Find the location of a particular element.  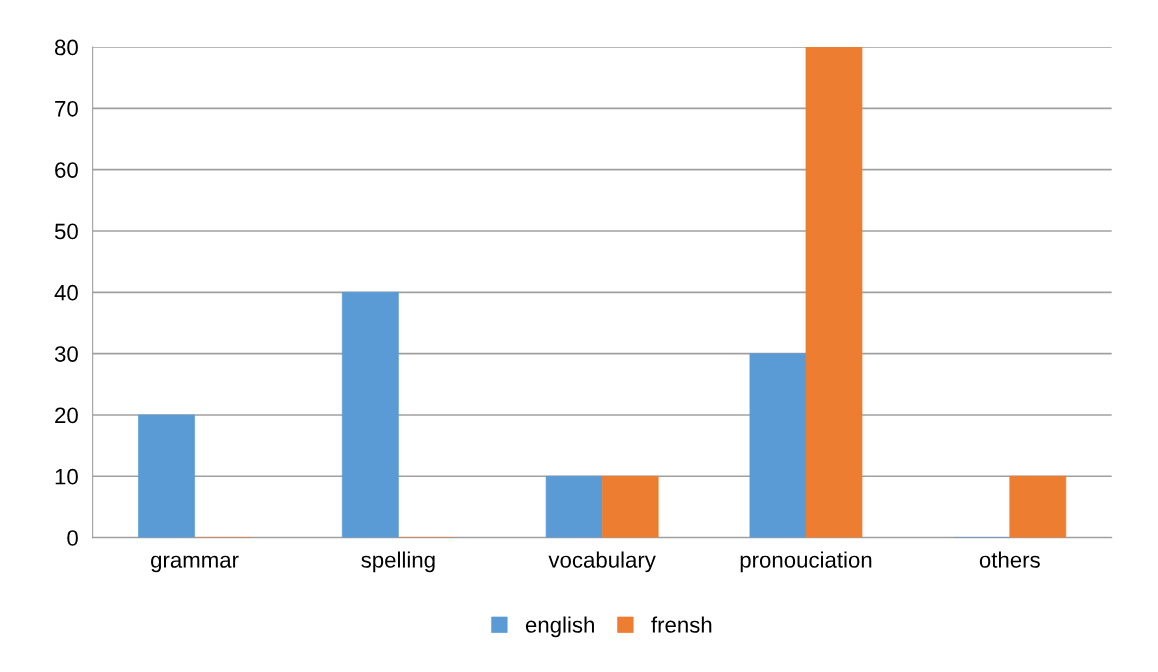

legend-label: english is located at coordinates (559, 627).